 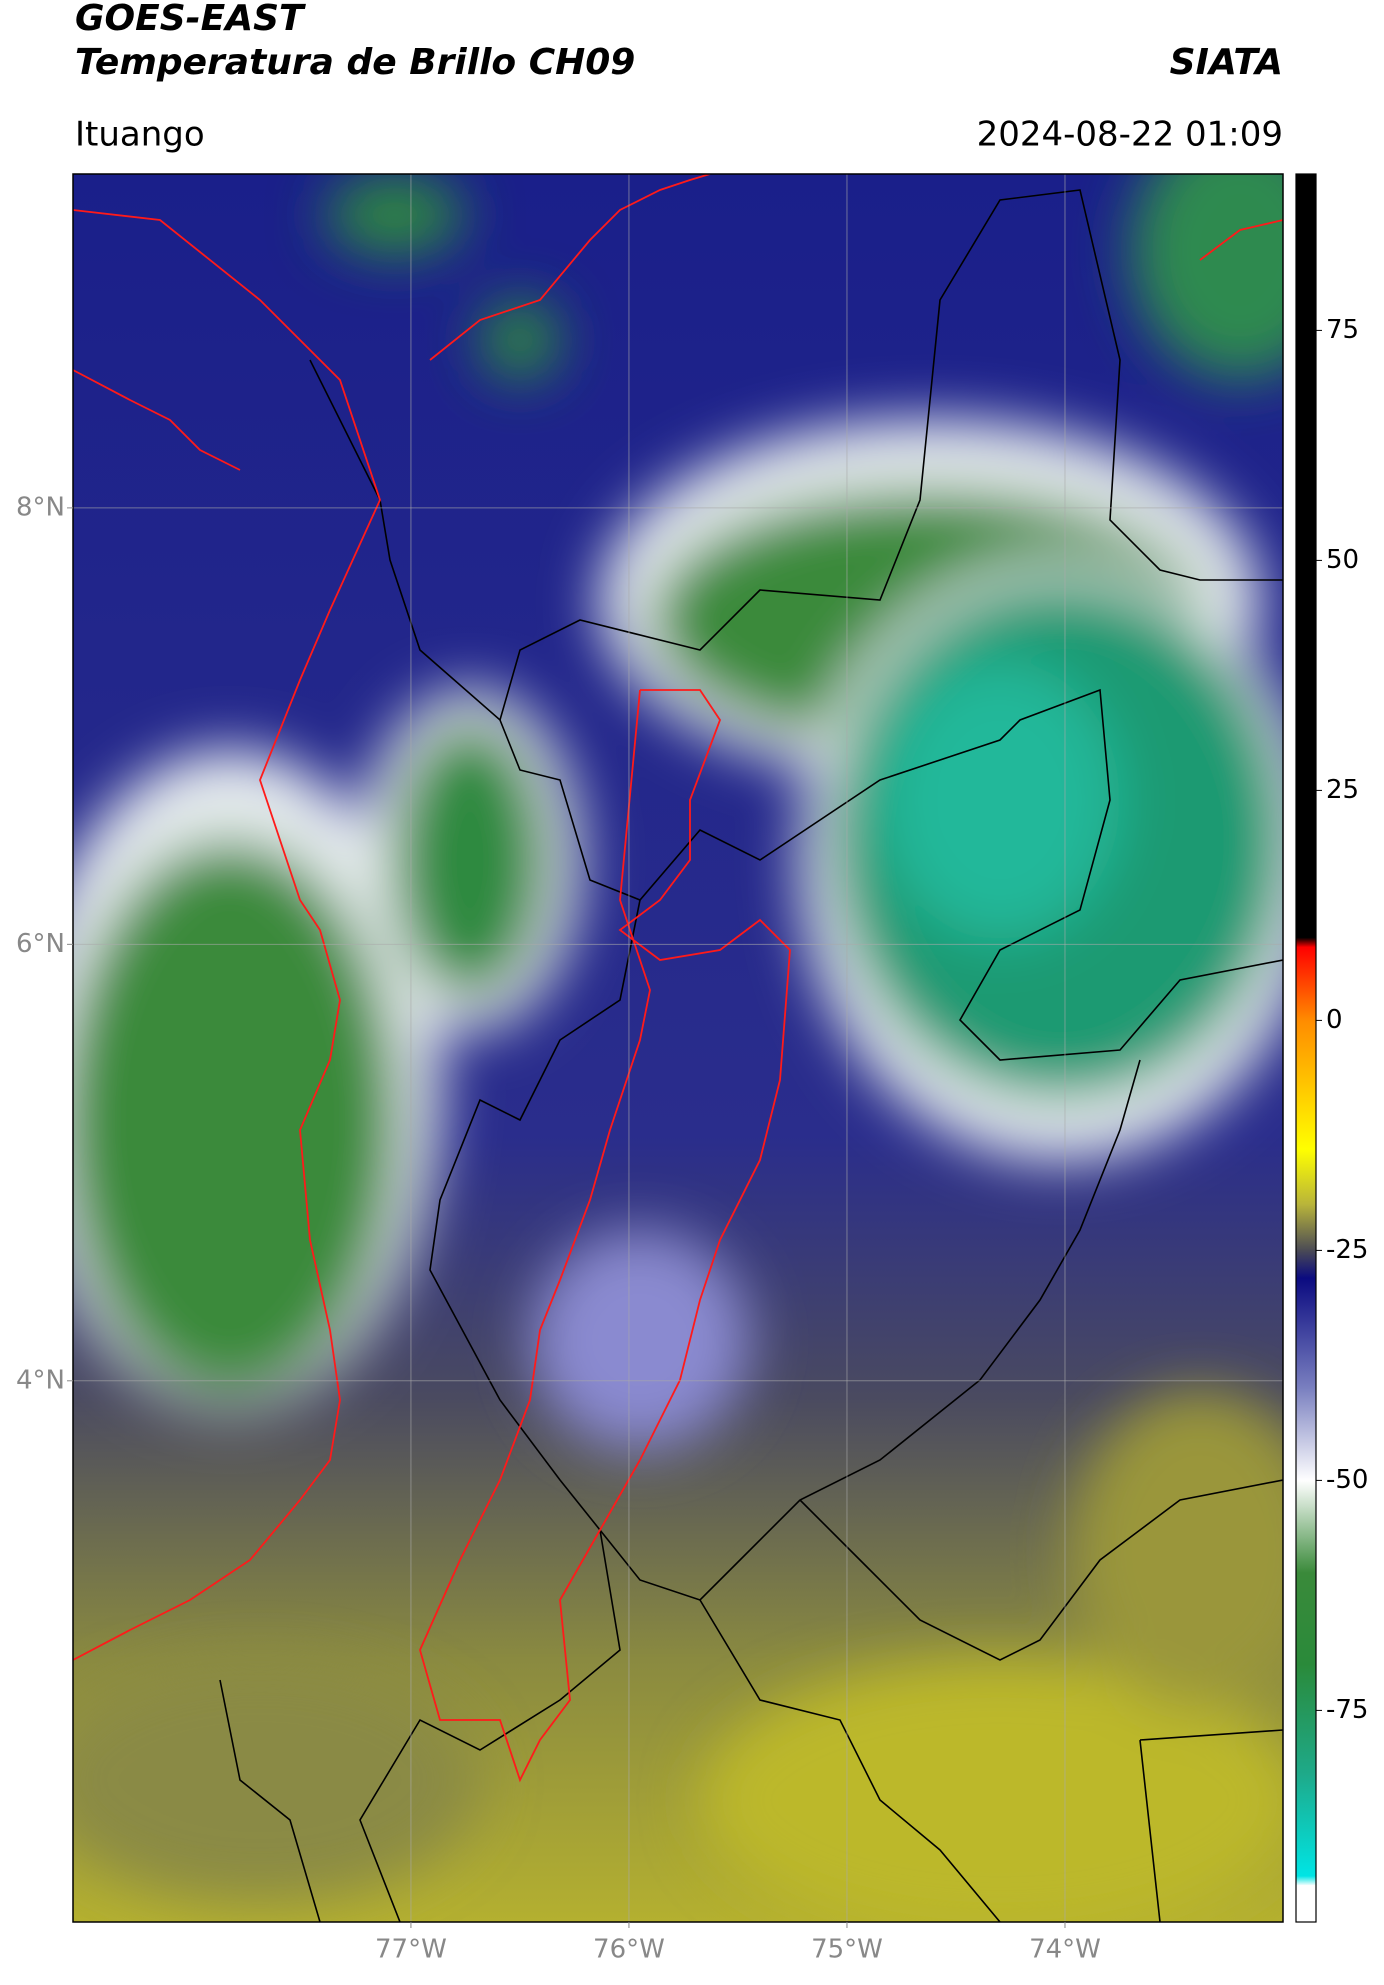 I want to click on y-tick-label: 8°N, so click(x=40, y=507).